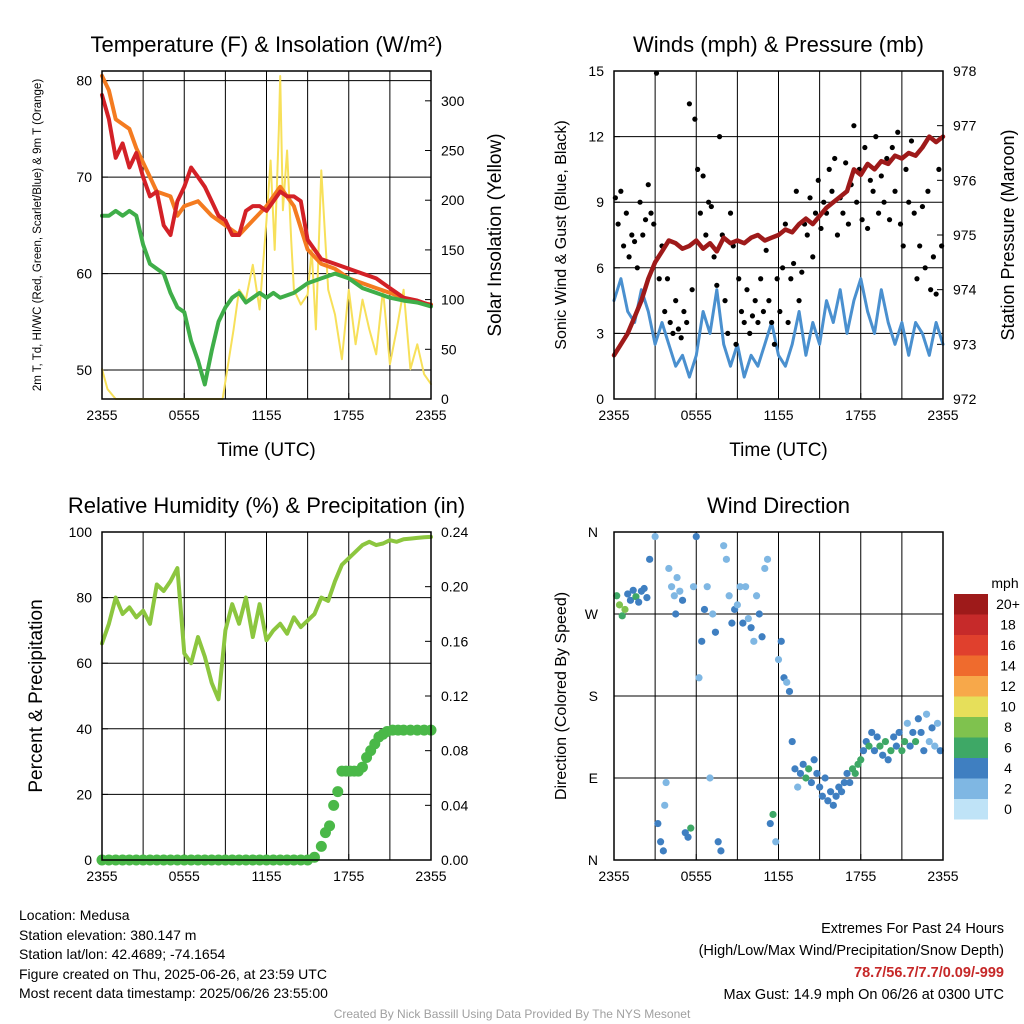  I want to click on y-tick-label: 0, so click(88, 860).